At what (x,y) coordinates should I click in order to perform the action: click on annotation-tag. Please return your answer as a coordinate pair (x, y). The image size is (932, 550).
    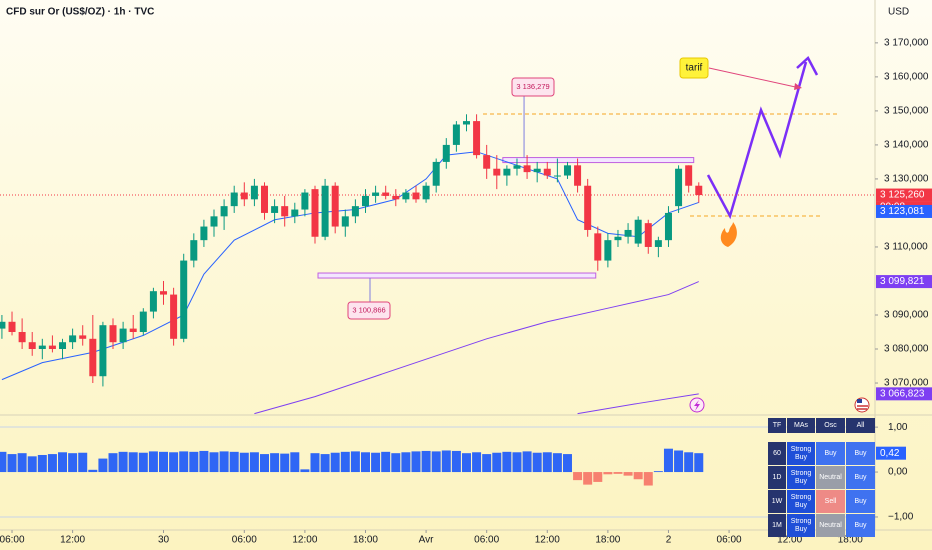
    Looking at the image, I should click on (369, 310).